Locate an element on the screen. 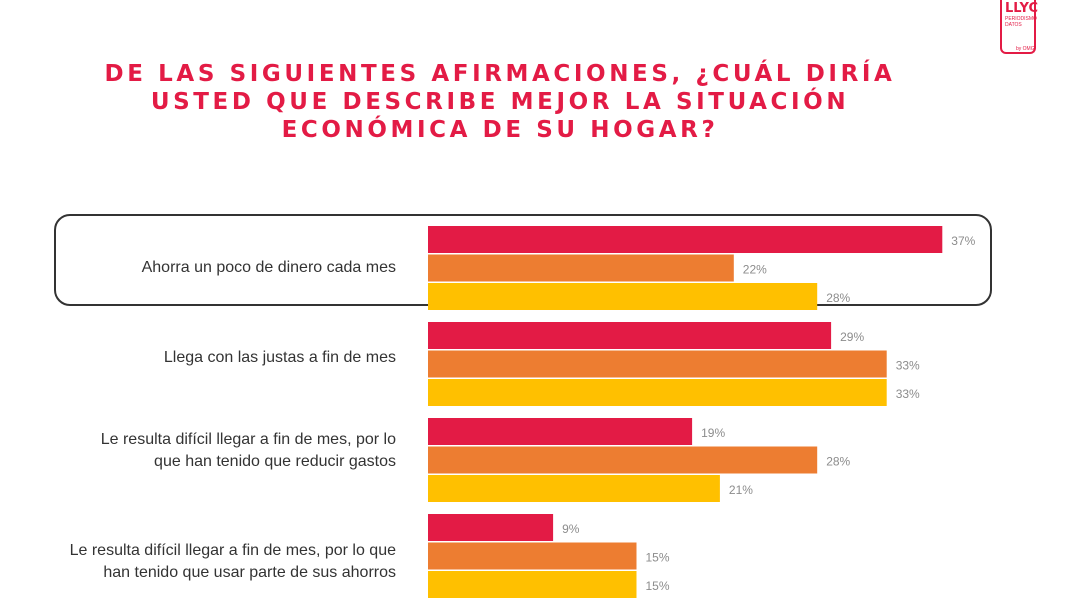  category-label: Ahorra un poco de dinero cada mes is located at coordinates (269, 268).